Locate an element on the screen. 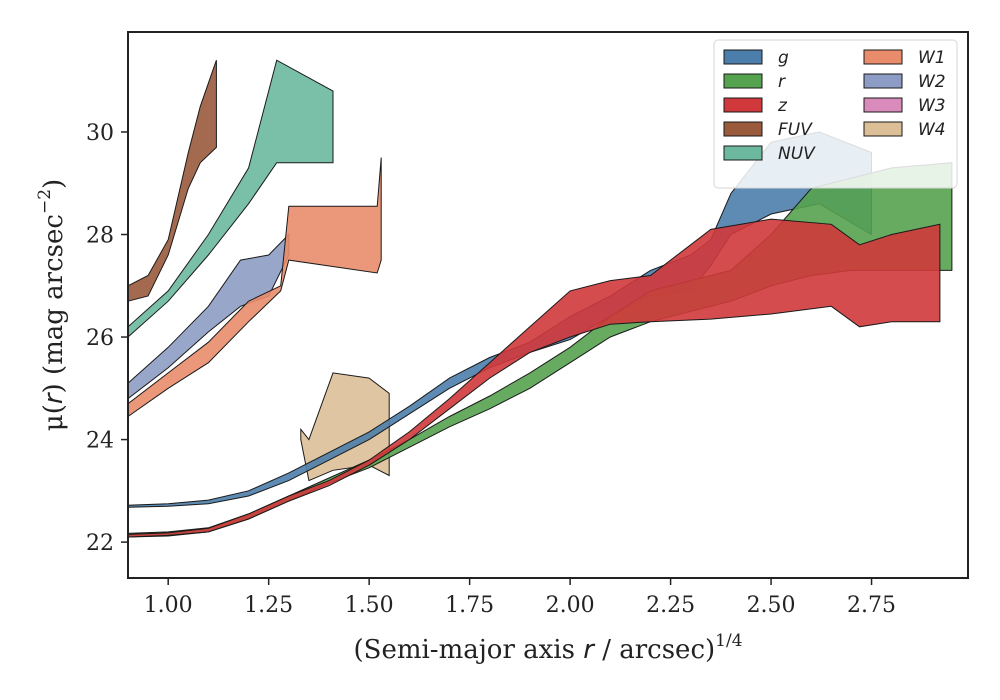  legend-swatch-w1 is located at coordinates (883, 57).